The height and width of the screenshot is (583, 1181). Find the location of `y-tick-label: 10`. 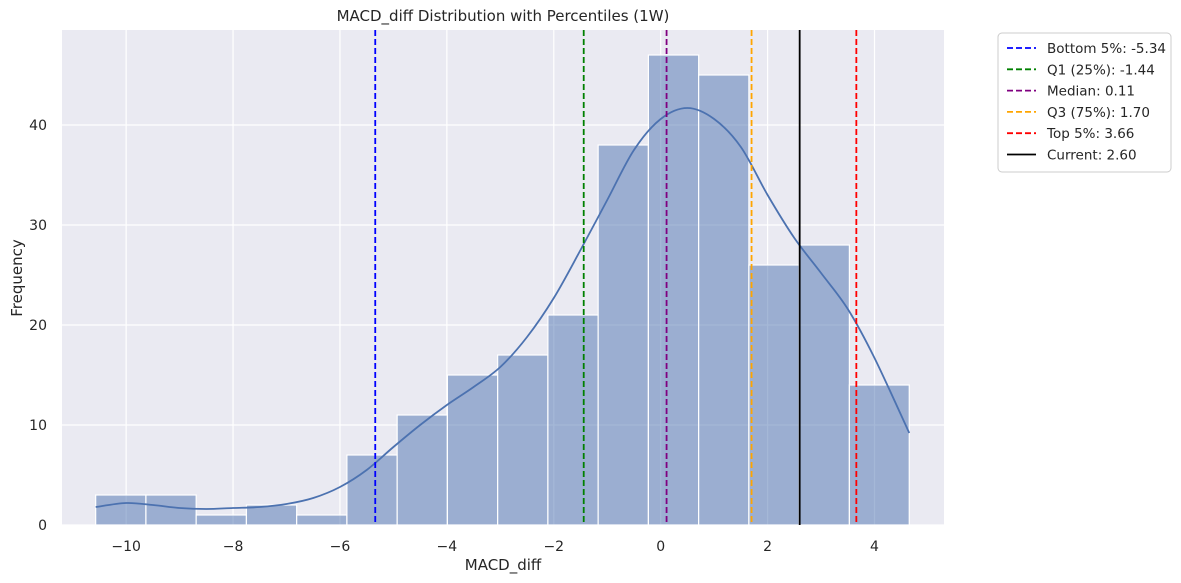

y-tick-label: 10 is located at coordinates (38, 426).